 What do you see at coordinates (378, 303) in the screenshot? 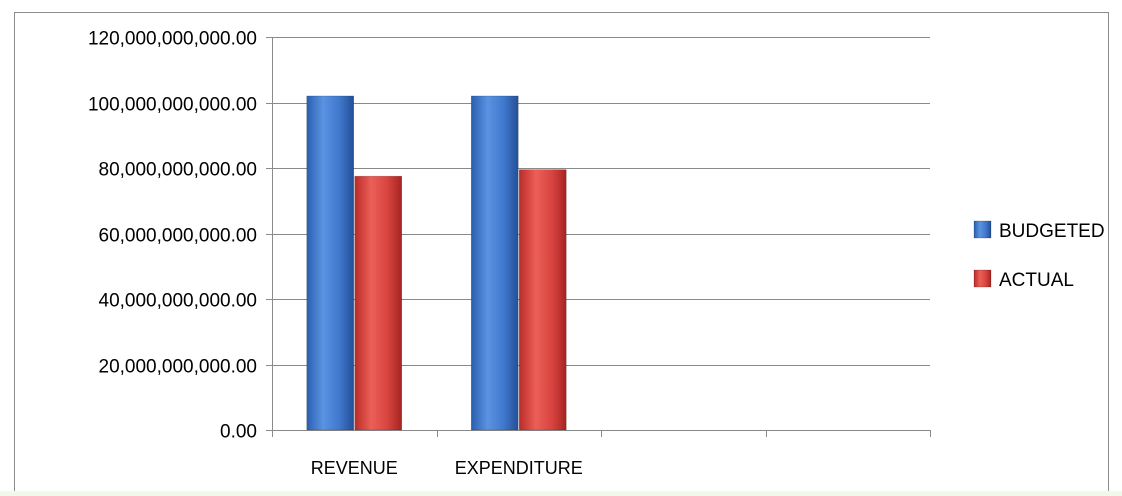
I see `bar-actual-revenue` at bounding box center [378, 303].